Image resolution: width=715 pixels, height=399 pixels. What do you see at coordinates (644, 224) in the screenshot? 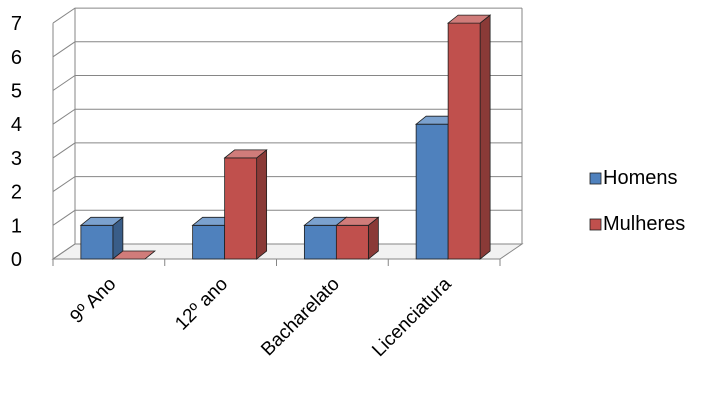
I see `legend-label-mulheres: Mulheres` at bounding box center [644, 224].